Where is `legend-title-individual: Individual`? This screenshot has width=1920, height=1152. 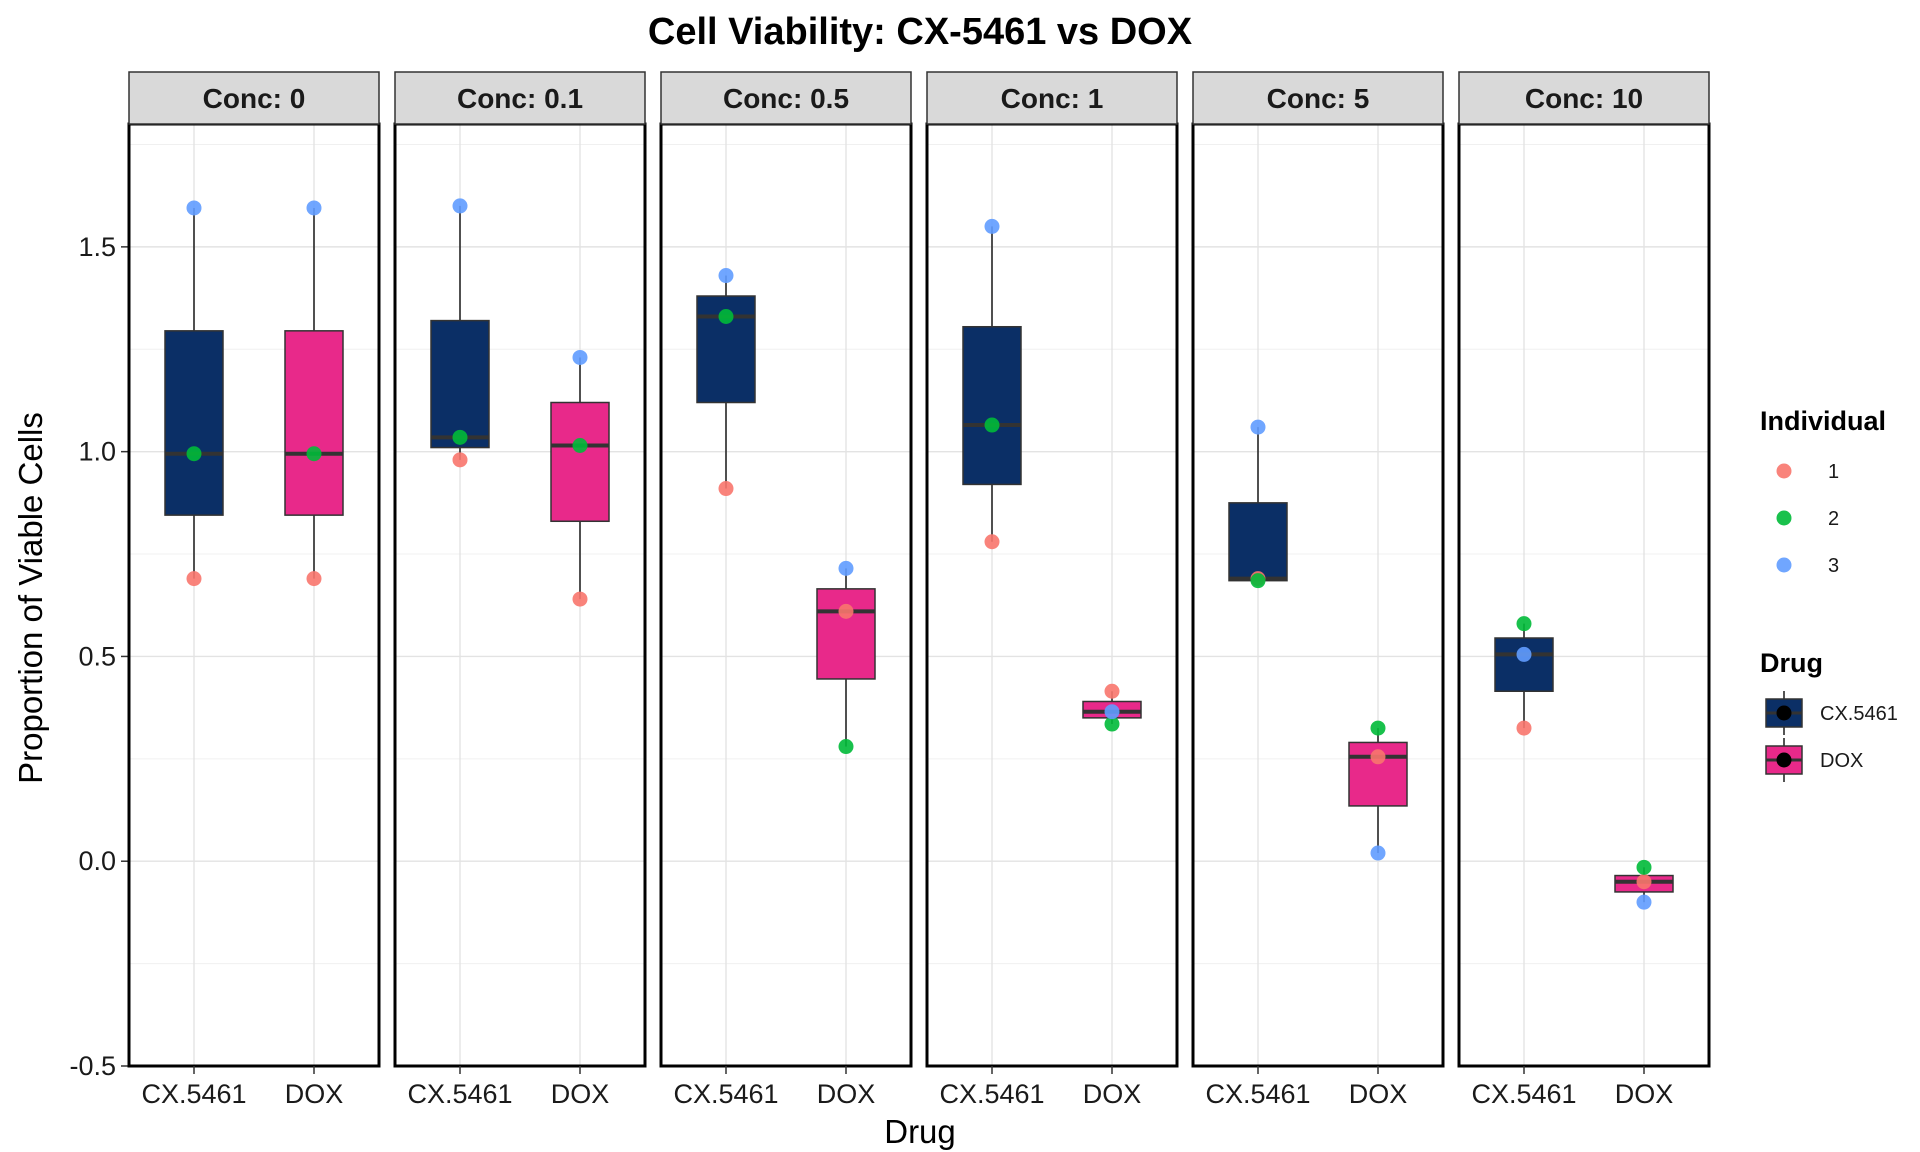
legend-title-individual: Individual is located at coordinates (1823, 421).